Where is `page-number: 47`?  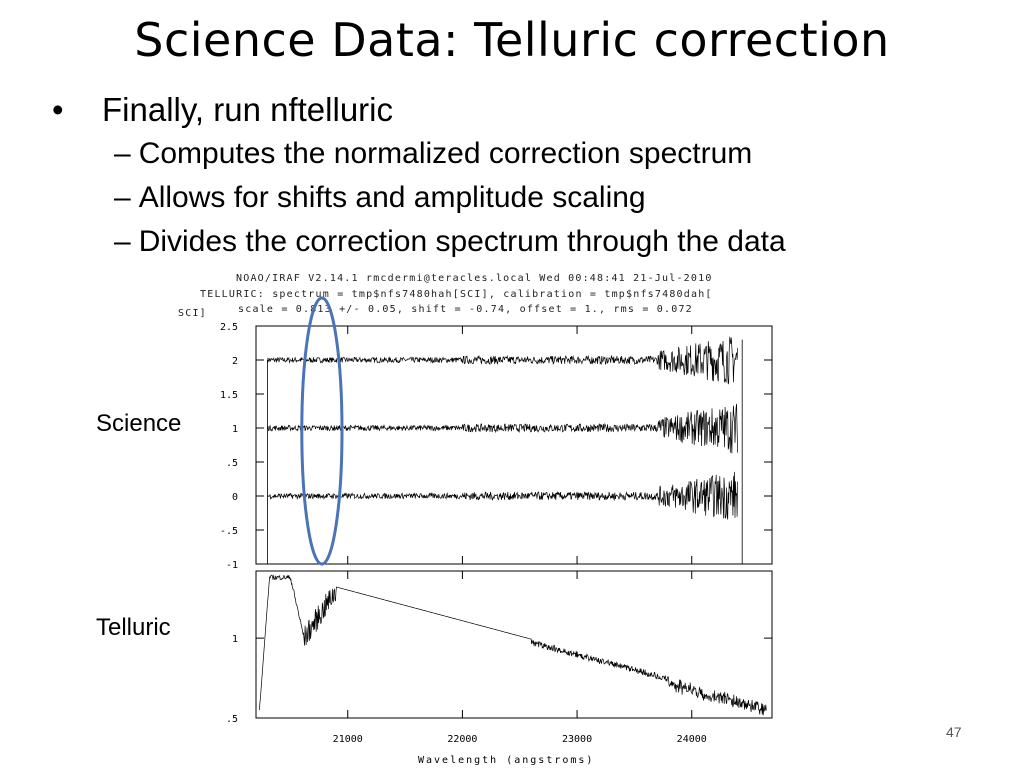 page-number: 47 is located at coordinates (954, 732).